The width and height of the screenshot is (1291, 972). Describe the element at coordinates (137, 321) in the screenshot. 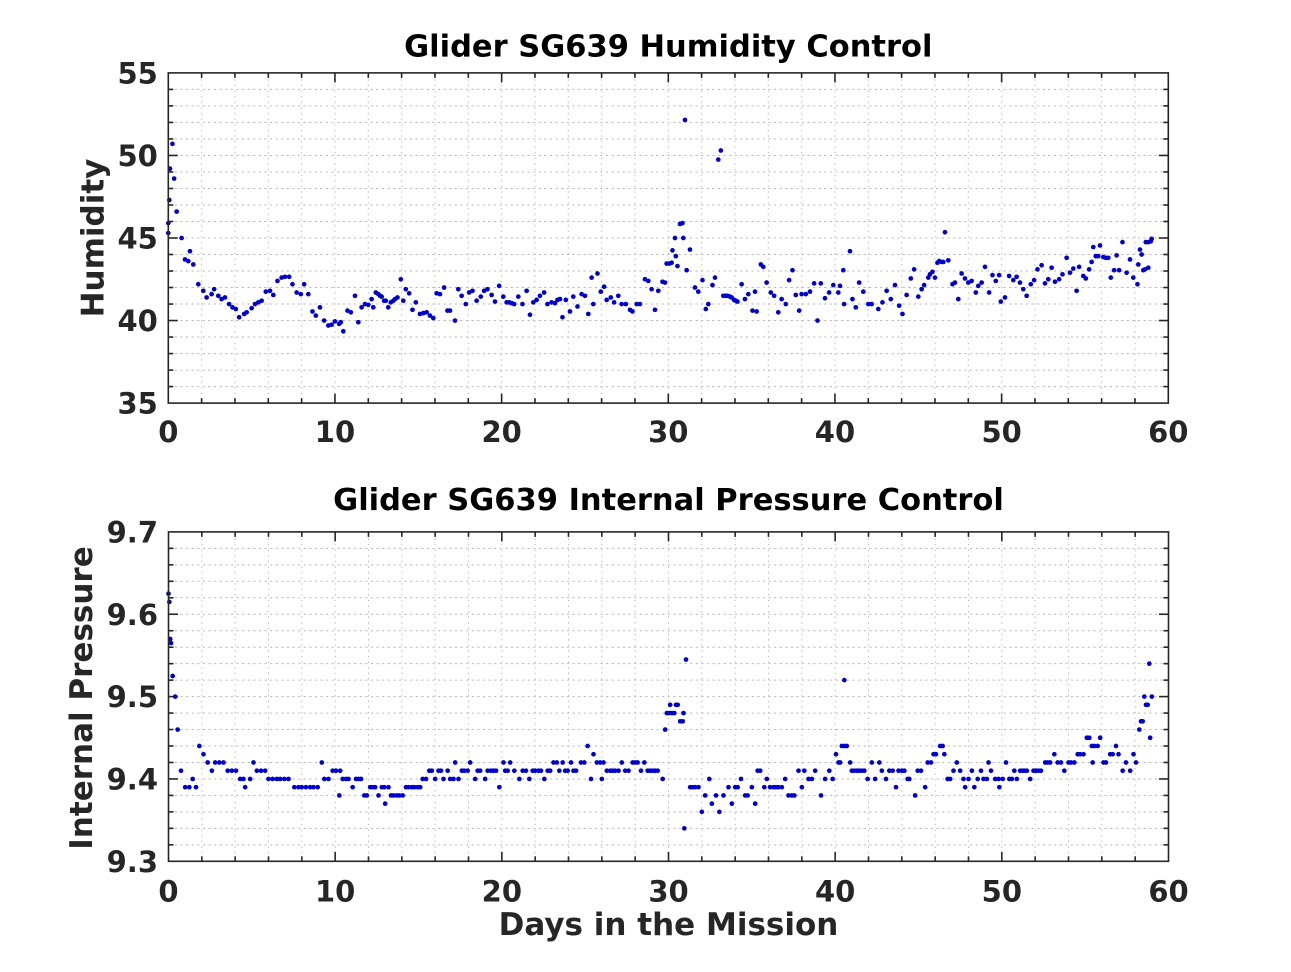

I see `y-tick-label: 40` at that location.